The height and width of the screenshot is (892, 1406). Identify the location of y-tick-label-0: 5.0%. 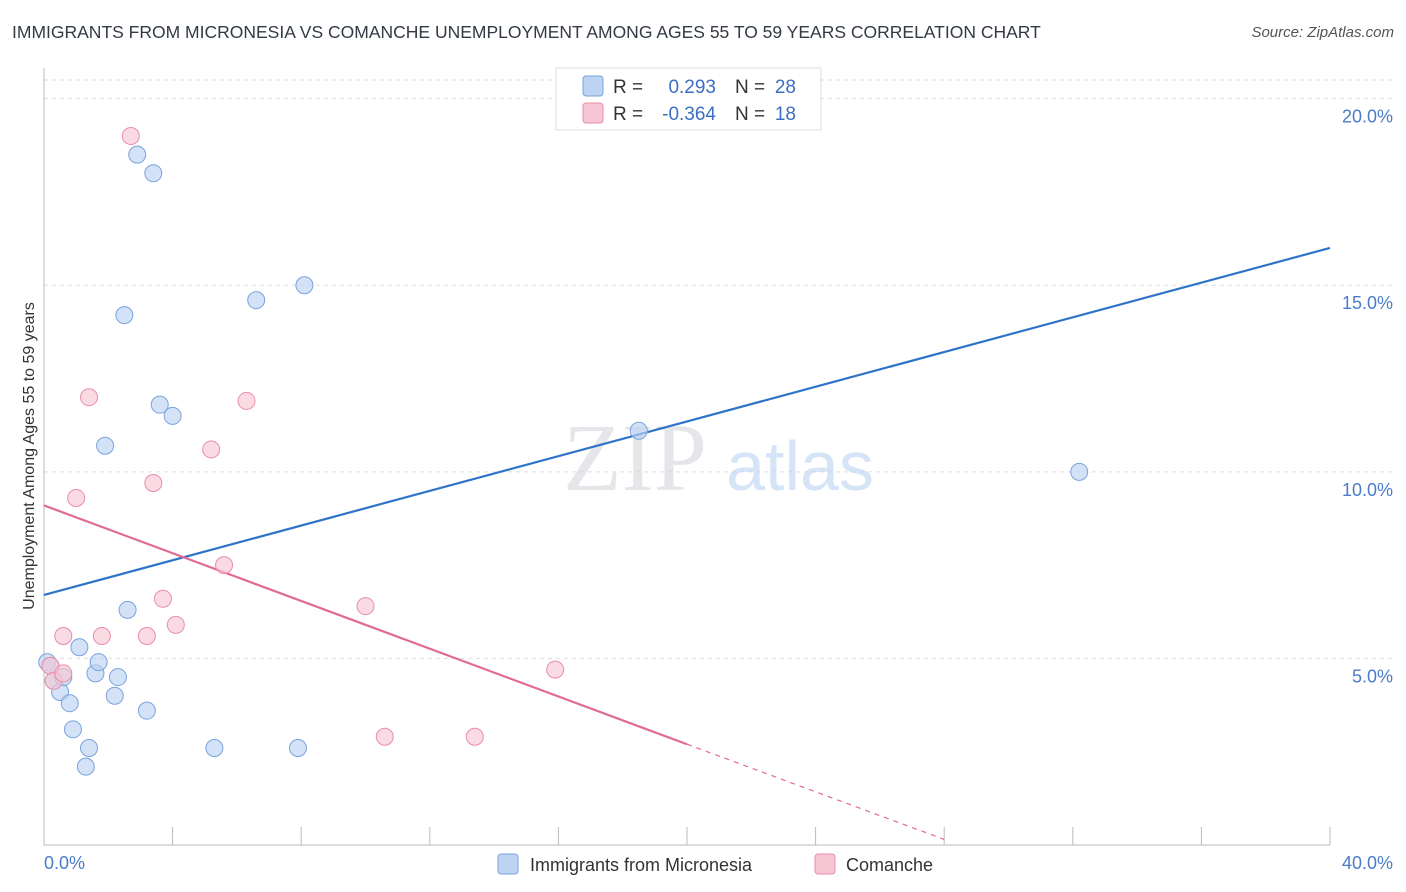
(1372, 676).